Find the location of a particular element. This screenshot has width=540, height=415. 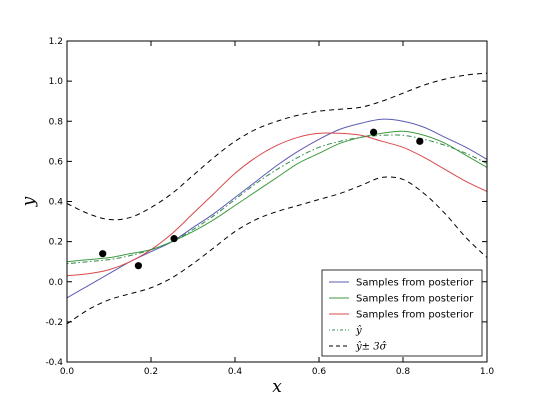

x-tick-label: 1.0 is located at coordinates (487, 372).